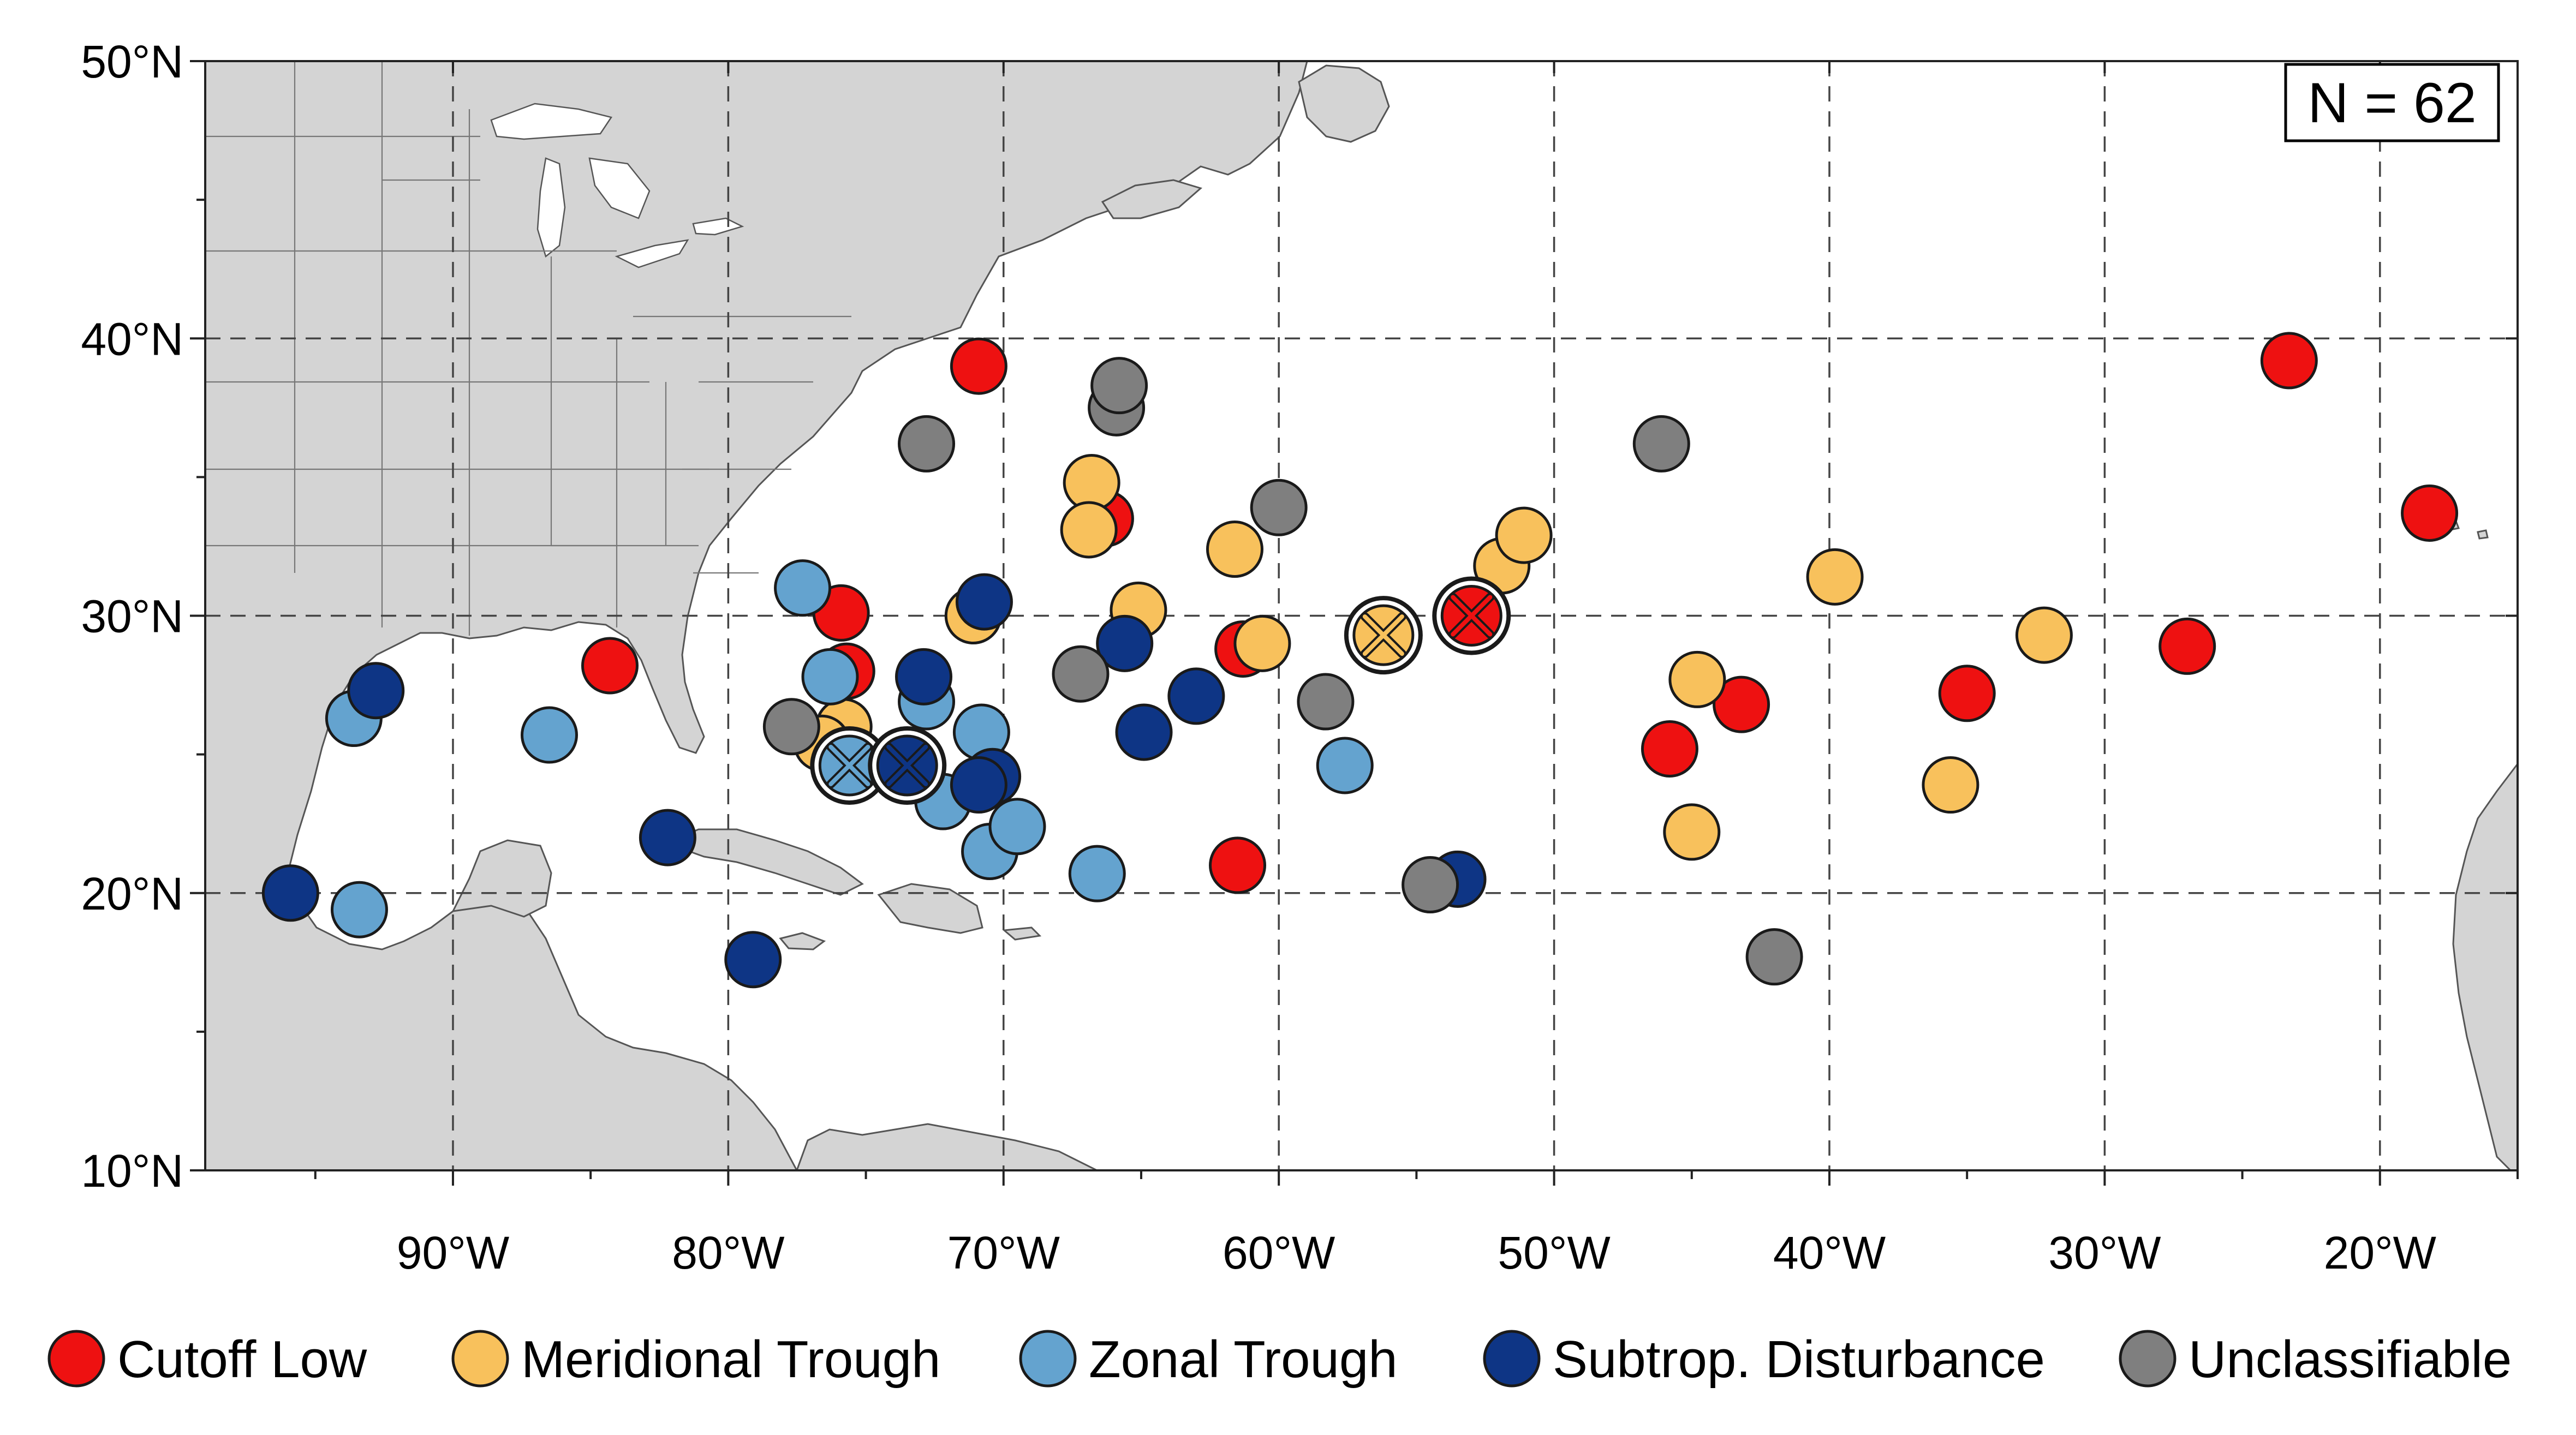 The height and width of the screenshot is (1435, 2576). What do you see at coordinates (1160, 690) in the screenshot?
I see `composite-markers` at bounding box center [1160, 690].